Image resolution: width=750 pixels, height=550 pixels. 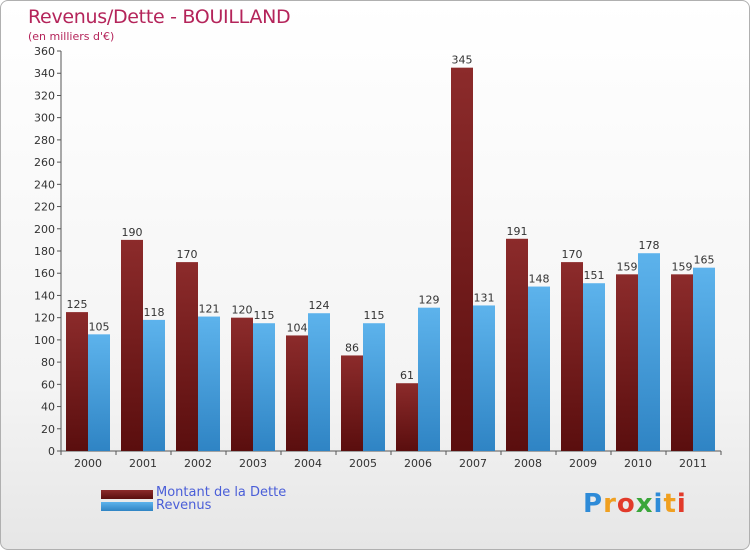 What do you see at coordinates (627, 266) in the screenshot?
I see `label-dette-2010: 159` at bounding box center [627, 266].